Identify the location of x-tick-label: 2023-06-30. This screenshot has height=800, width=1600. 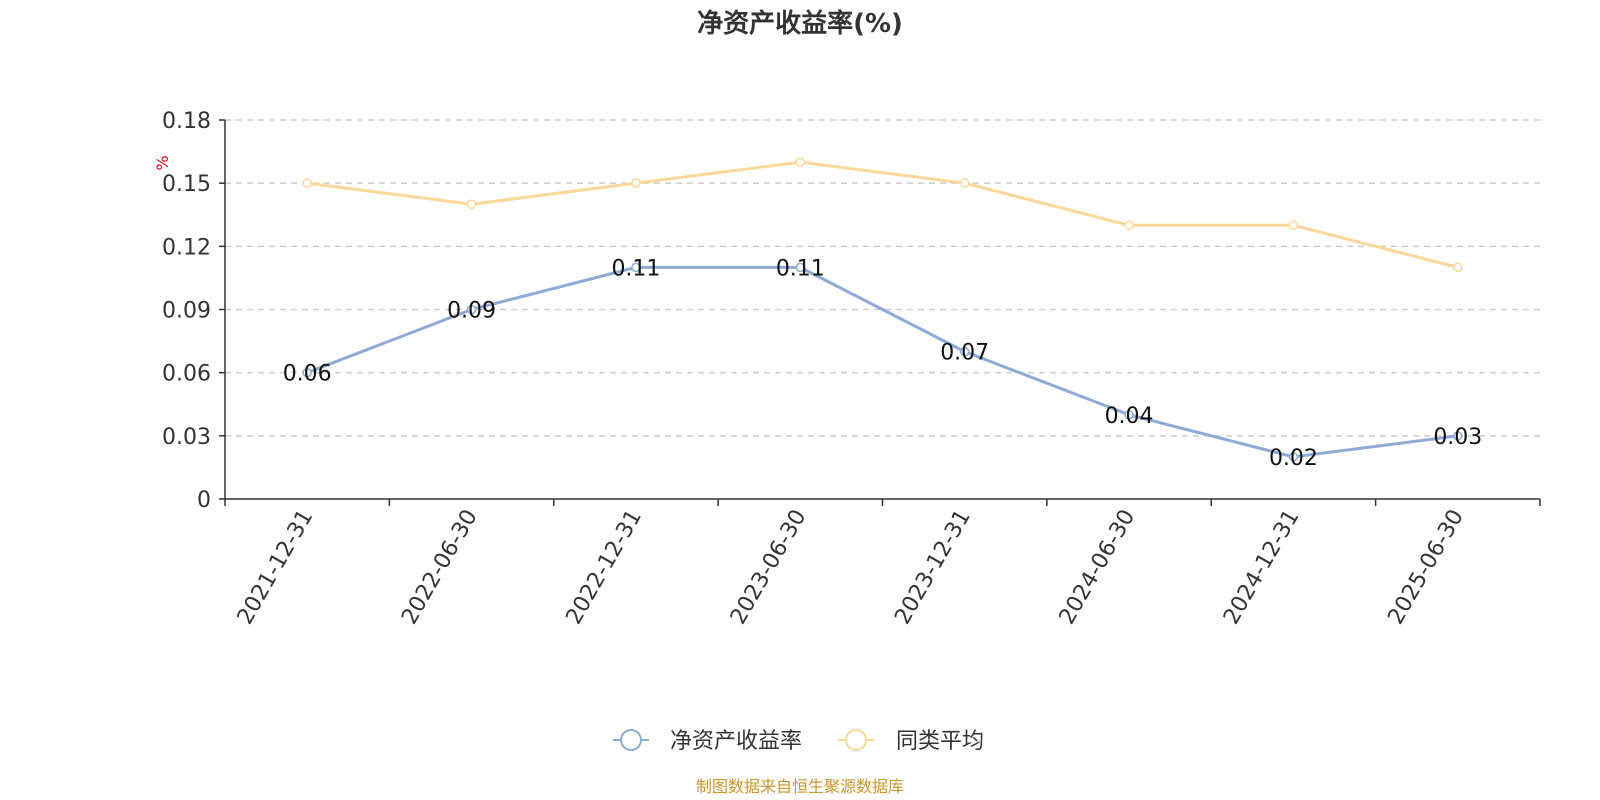
(769, 567).